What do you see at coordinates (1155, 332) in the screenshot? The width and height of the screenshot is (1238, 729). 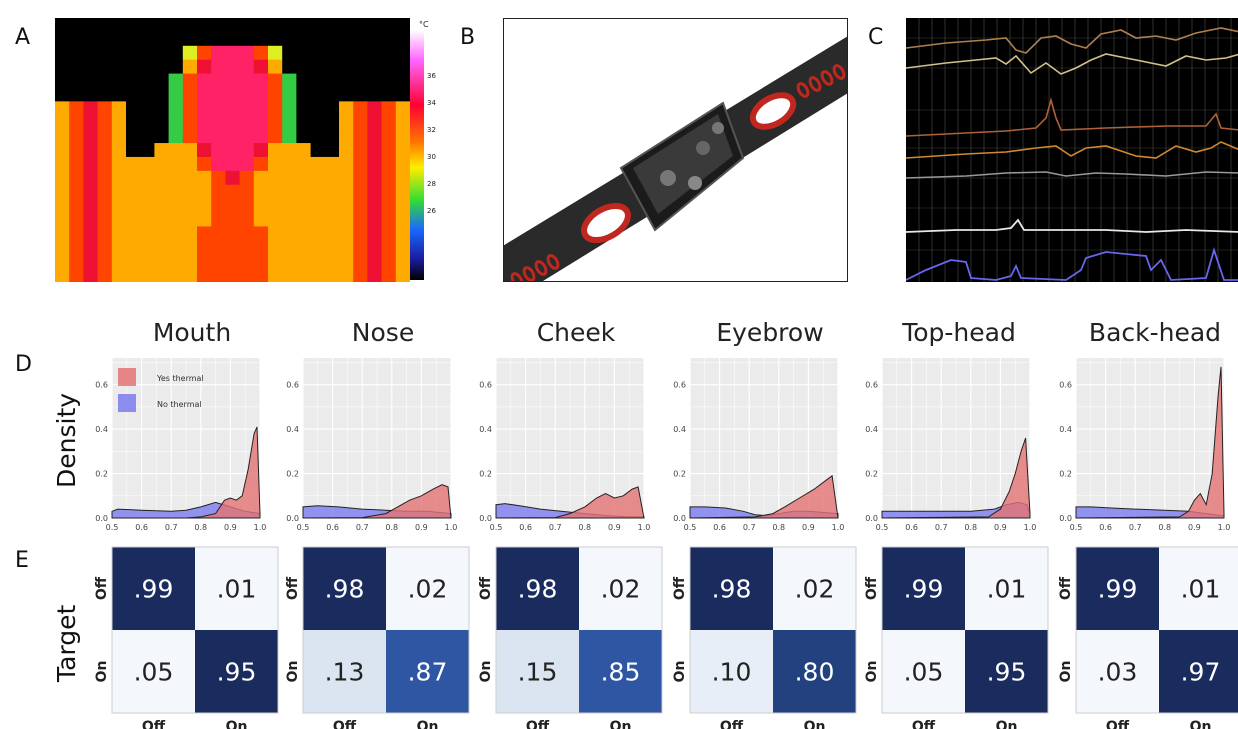 I see `density-title-back-head: Back-head` at bounding box center [1155, 332].